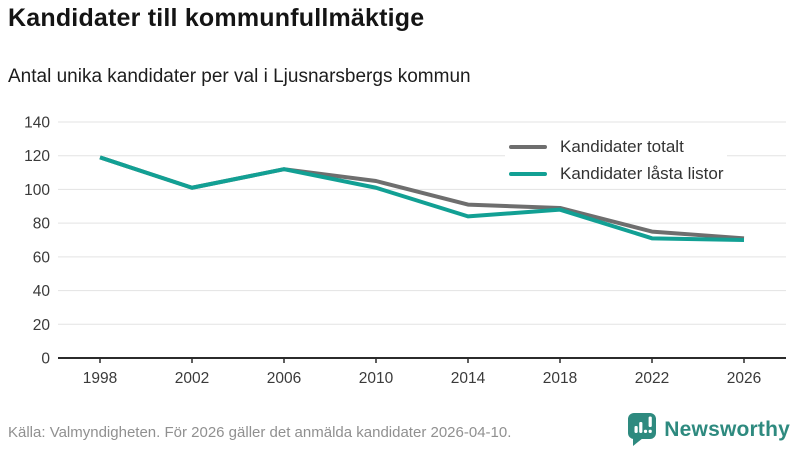 Image resolution: width=800 pixels, height=450 pixels. I want to click on y-axis-tick-label: 20, so click(42, 325).